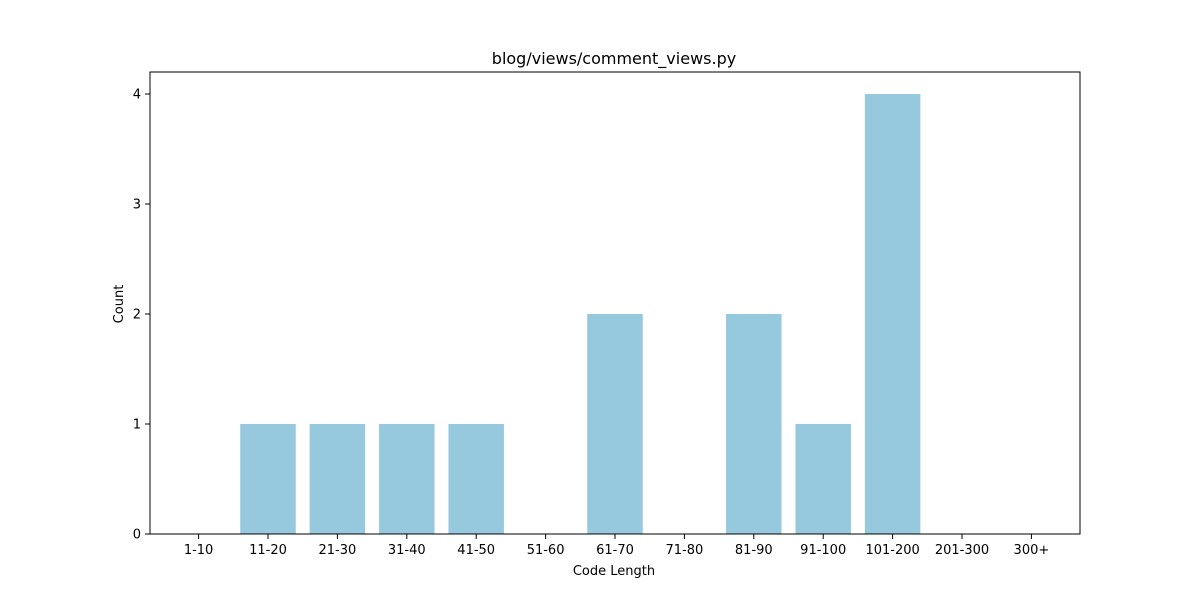 This screenshot has width=1200, height=600. What do you see at coordinates (476, 550) in the screenshot?
I see `x-tick-label: 41-50` at bounding box center [476, 550].